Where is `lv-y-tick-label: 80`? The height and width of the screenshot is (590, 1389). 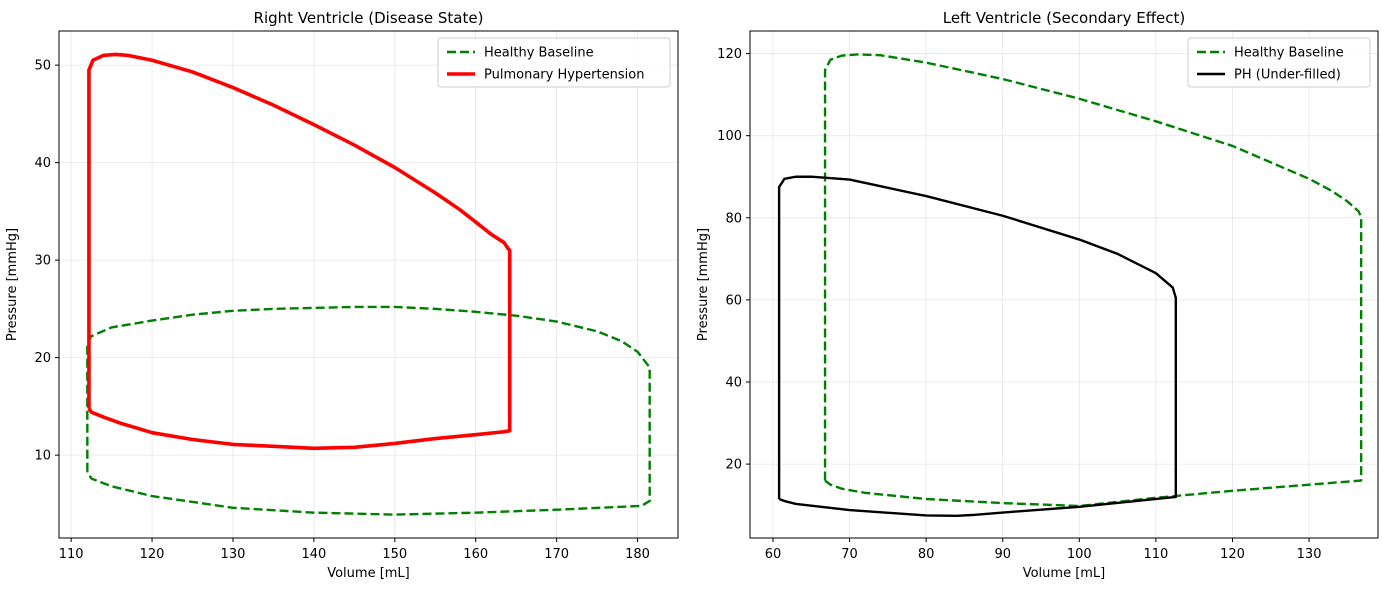 lv-y-tick-label: 80 is located at coordinates (733, 218).